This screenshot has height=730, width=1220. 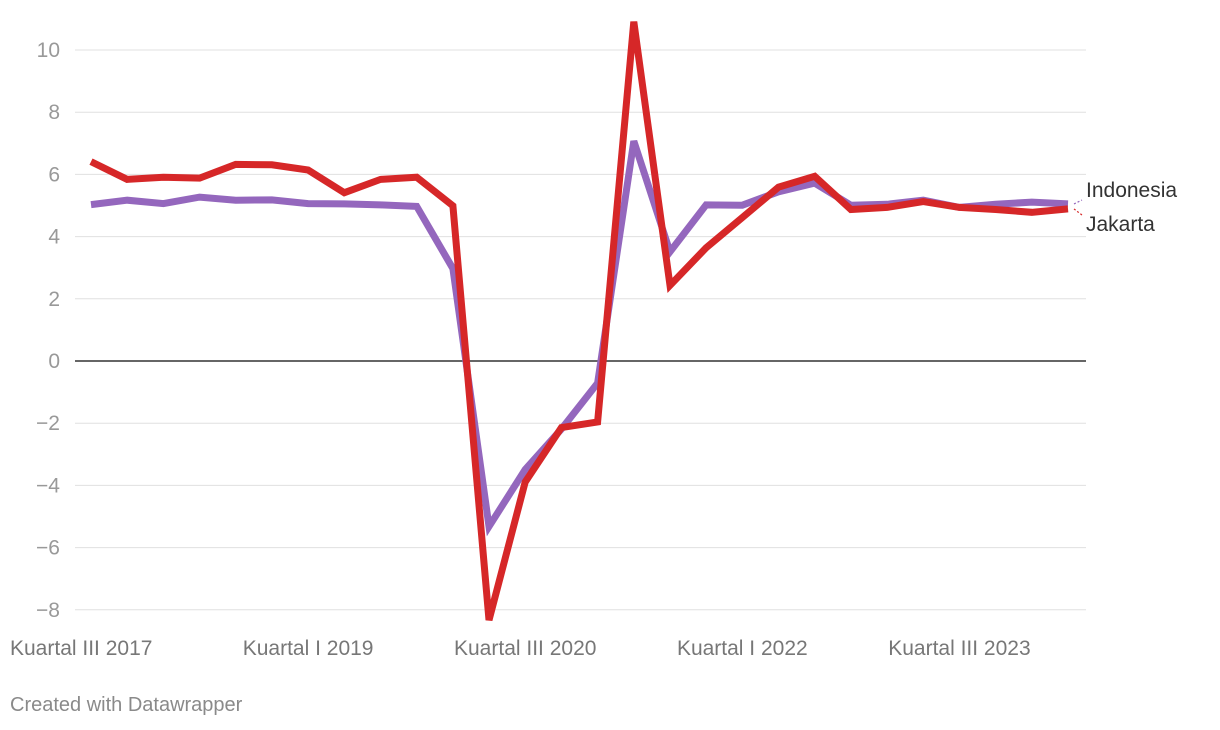 What do you see at coordinates (742, 648) in the screenshot?
I see `x-tick-label: Kuartal I 2022` at bounding box center [742, 648].